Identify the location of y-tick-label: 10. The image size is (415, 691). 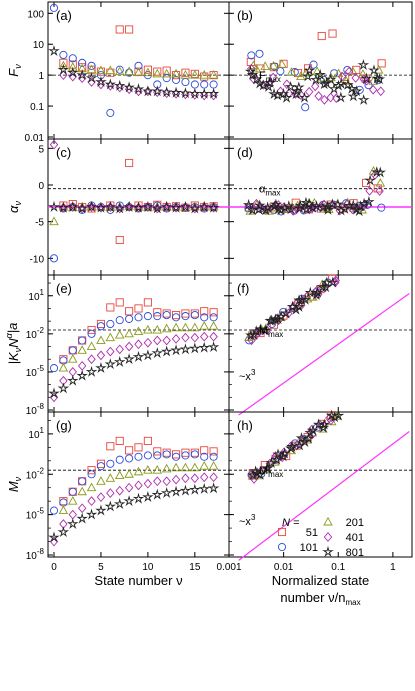
(39, 45).